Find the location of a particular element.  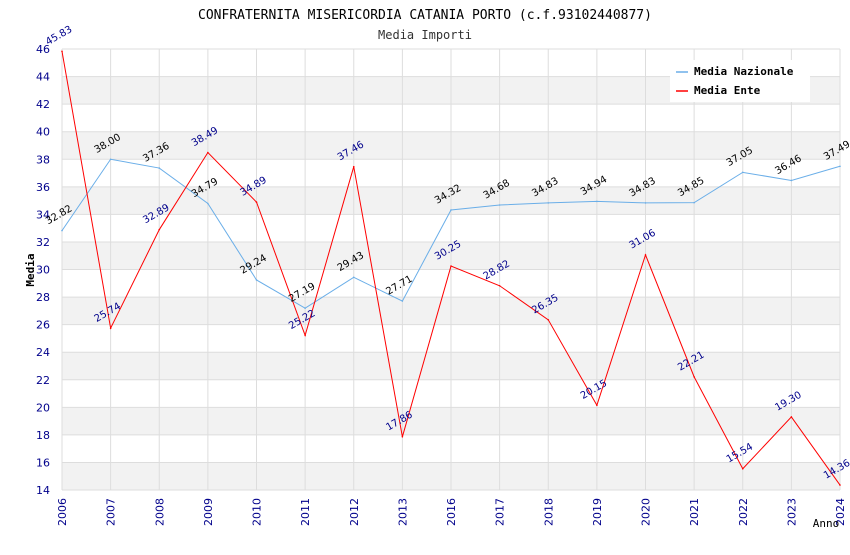

x-tick-label: 2006 is located at coordinates (62, 512).